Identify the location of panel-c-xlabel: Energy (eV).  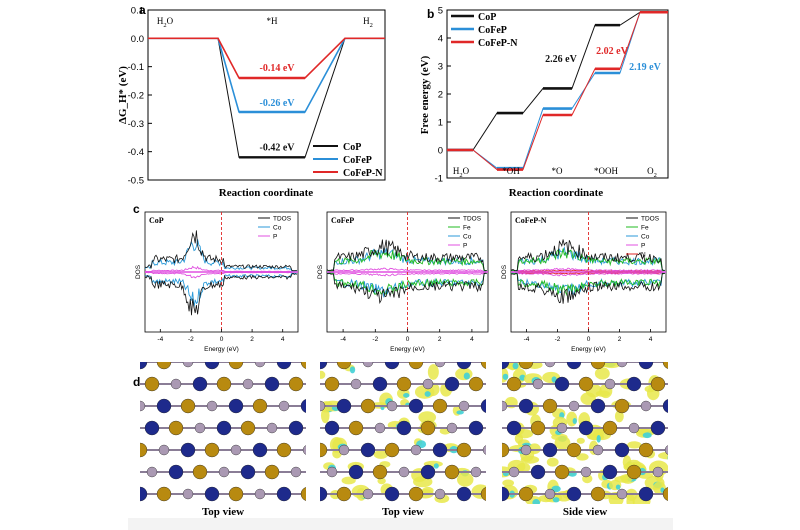
(407, 349).